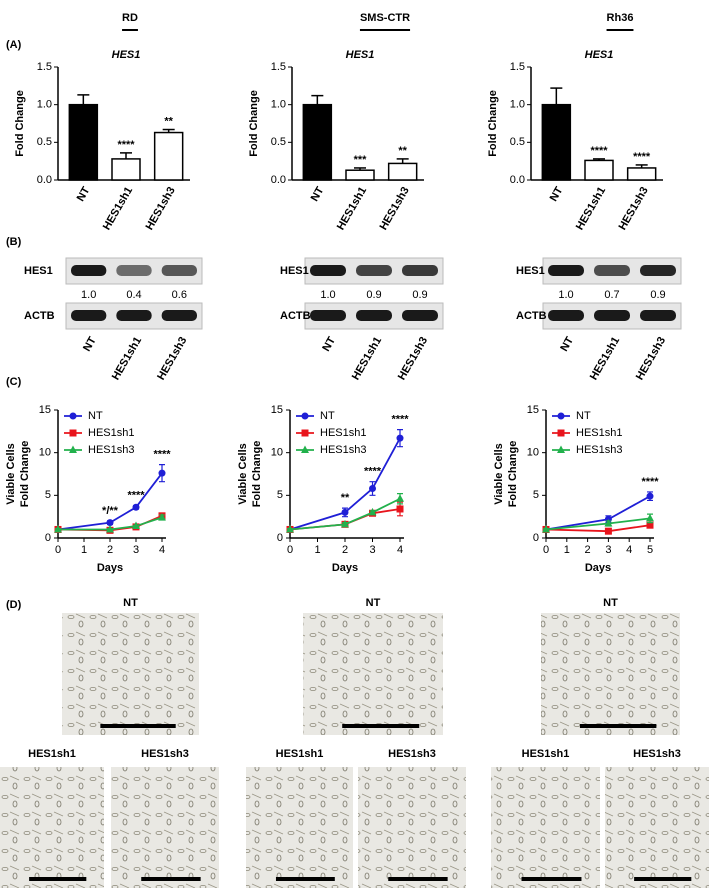 This screenshot has width=709, height=888. Describe the element at coordinates (110, 511) in the screenshot. I see `significance: */**` at that location.